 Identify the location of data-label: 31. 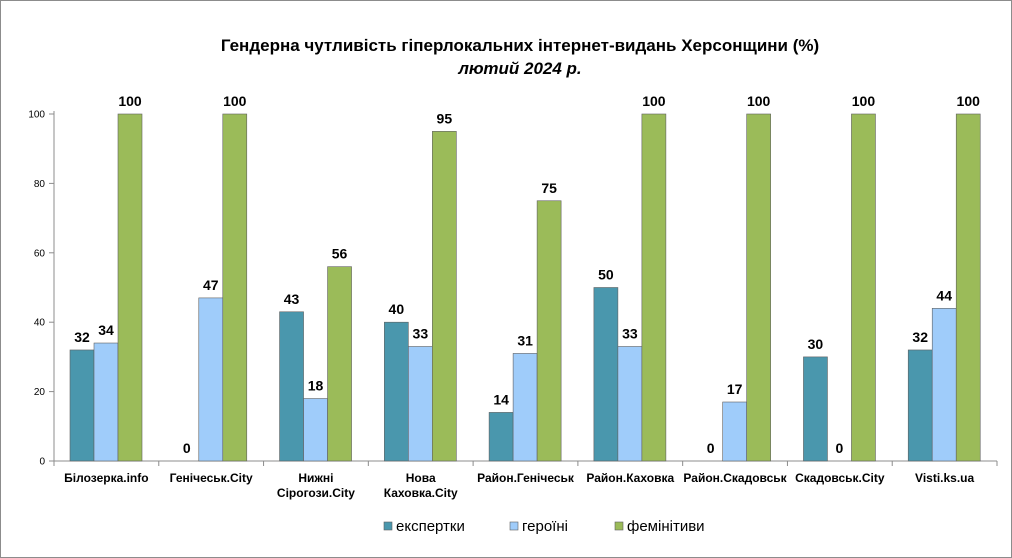
(525, 340).